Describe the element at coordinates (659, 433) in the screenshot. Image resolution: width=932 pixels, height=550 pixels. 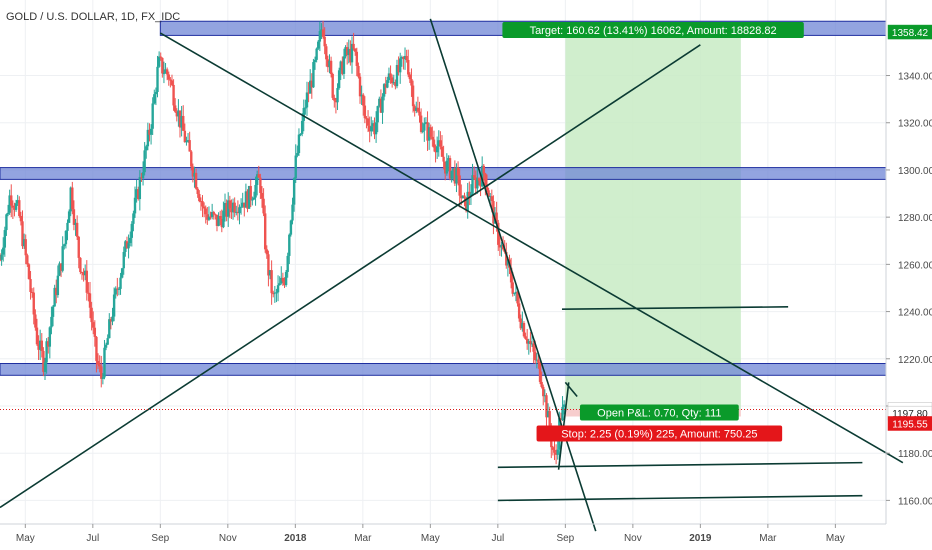
I see `stop-label: Stop: 2.25 (0.19%) 225, Amount: 750.25` at that location.